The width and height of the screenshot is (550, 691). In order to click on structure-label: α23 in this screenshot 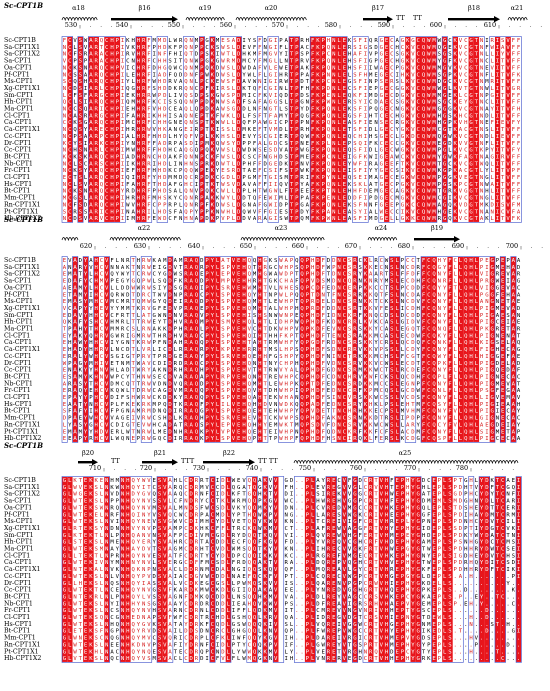, I will do `click(281, 228)`.